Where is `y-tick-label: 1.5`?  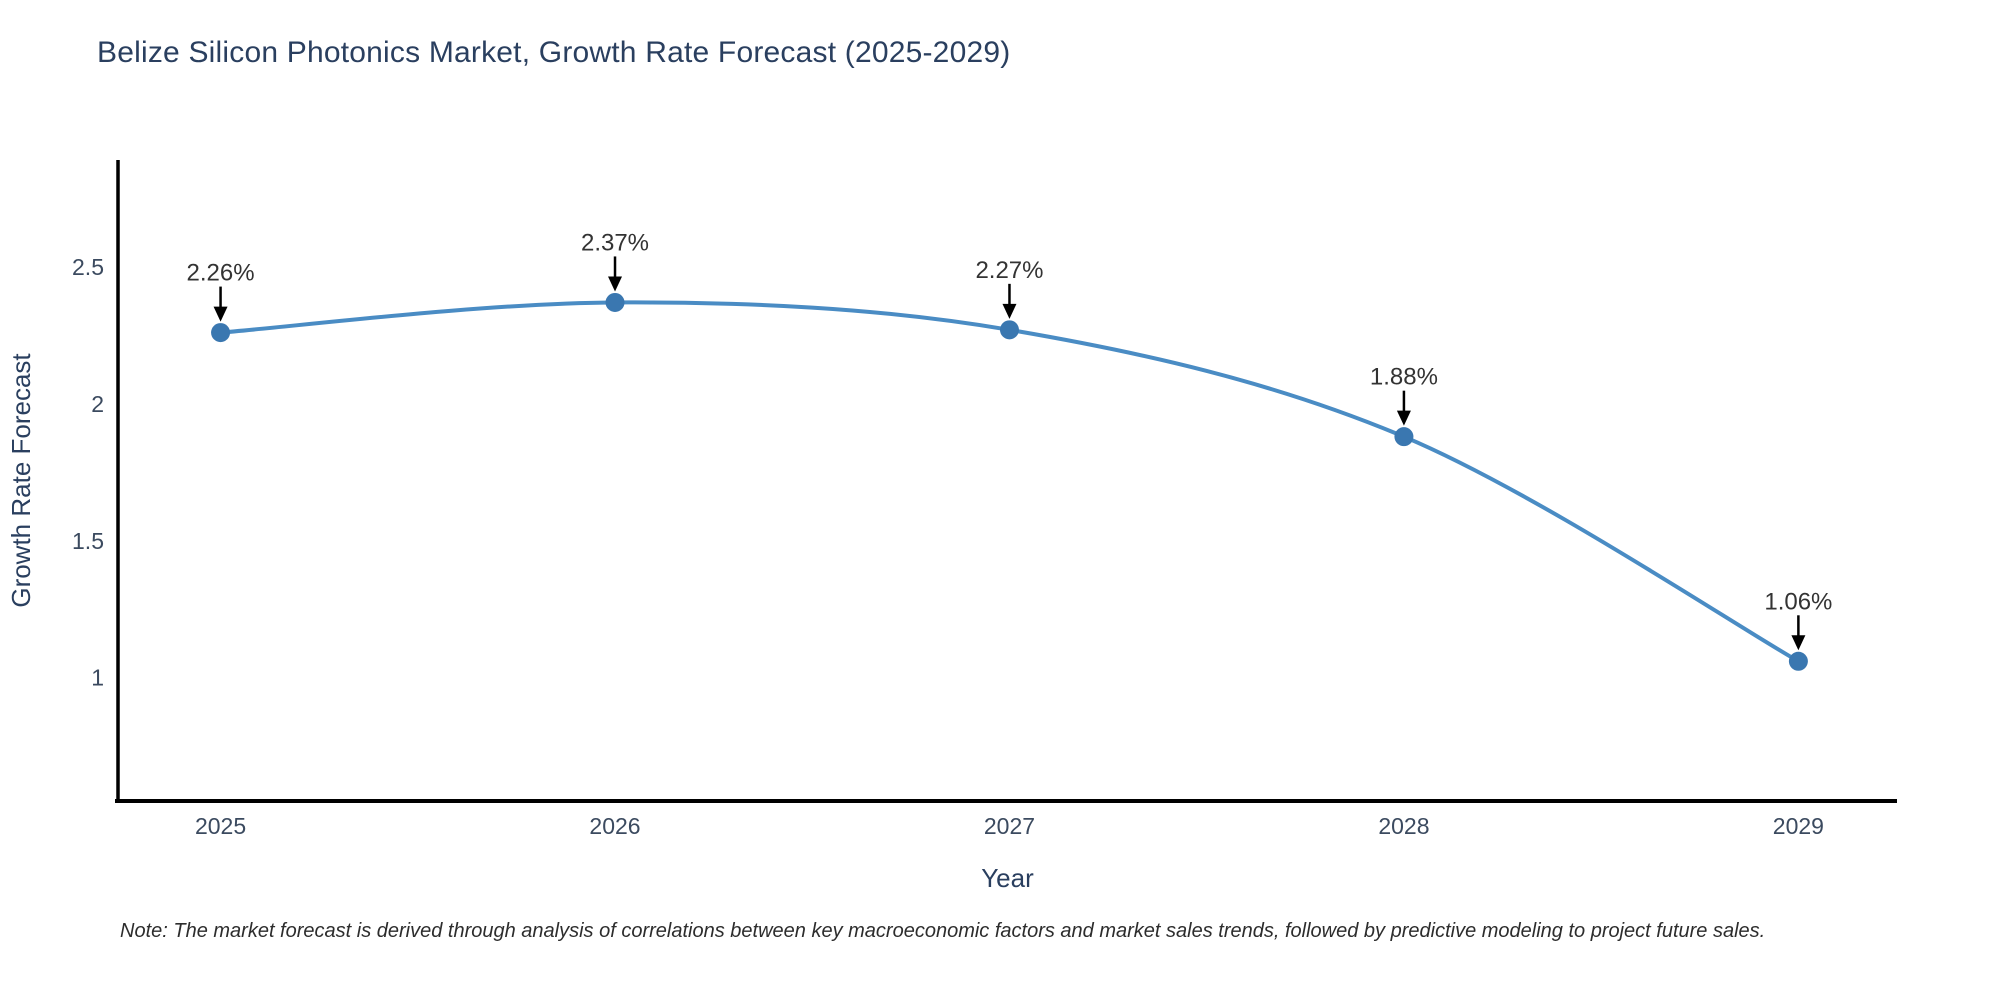
y-tick-label: 1.5 is located at coordinates (88, 541).